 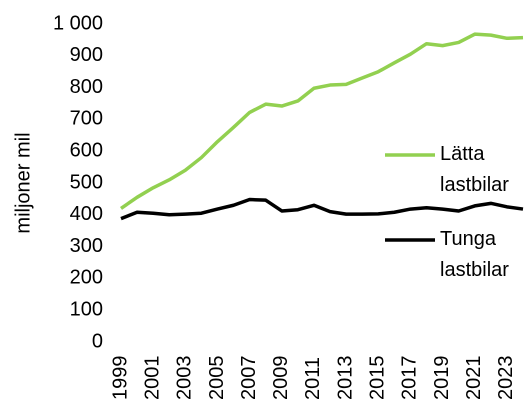 I want to click on y-tick-label: 700, so click(x=86, y=119).